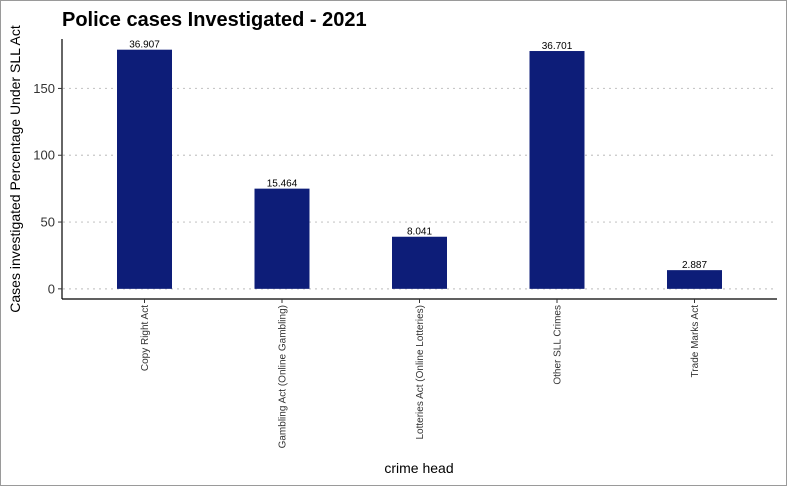 The height and width of the screenshot is (486, 787). Describe the element at coordinates (144, 45) in the screenshot. I see `bar-data-label: 36.907` at that location.